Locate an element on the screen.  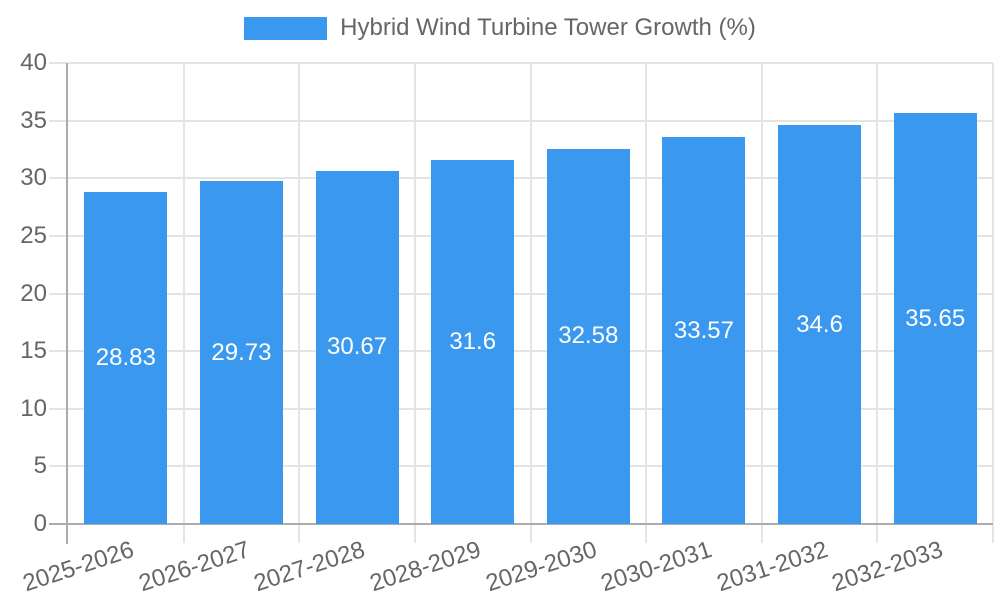
y-axis-line is located at coordinates (67, 303).